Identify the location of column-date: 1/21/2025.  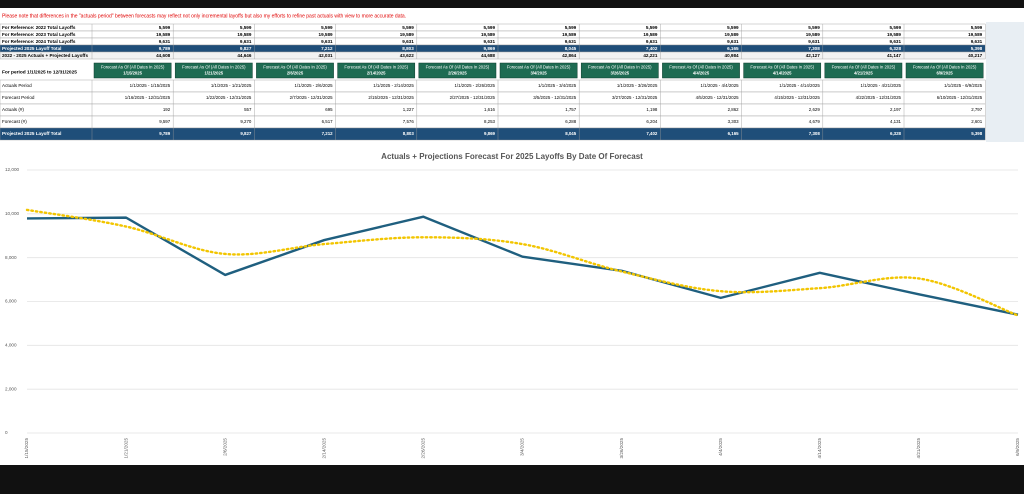
(213, 73).